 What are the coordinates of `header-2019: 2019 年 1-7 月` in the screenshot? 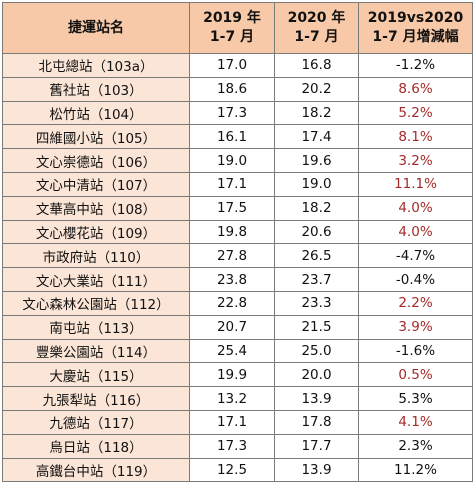 It's located at (232, 28).